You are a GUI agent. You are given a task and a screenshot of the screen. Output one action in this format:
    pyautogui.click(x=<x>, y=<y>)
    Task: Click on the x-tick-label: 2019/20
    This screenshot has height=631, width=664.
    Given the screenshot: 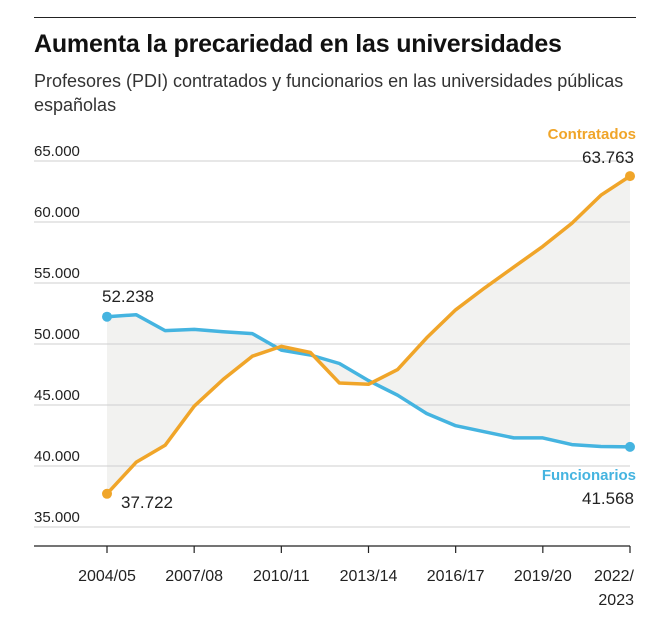 What is the action you would take?
    pyautogui.click(x=543, y=576)
    